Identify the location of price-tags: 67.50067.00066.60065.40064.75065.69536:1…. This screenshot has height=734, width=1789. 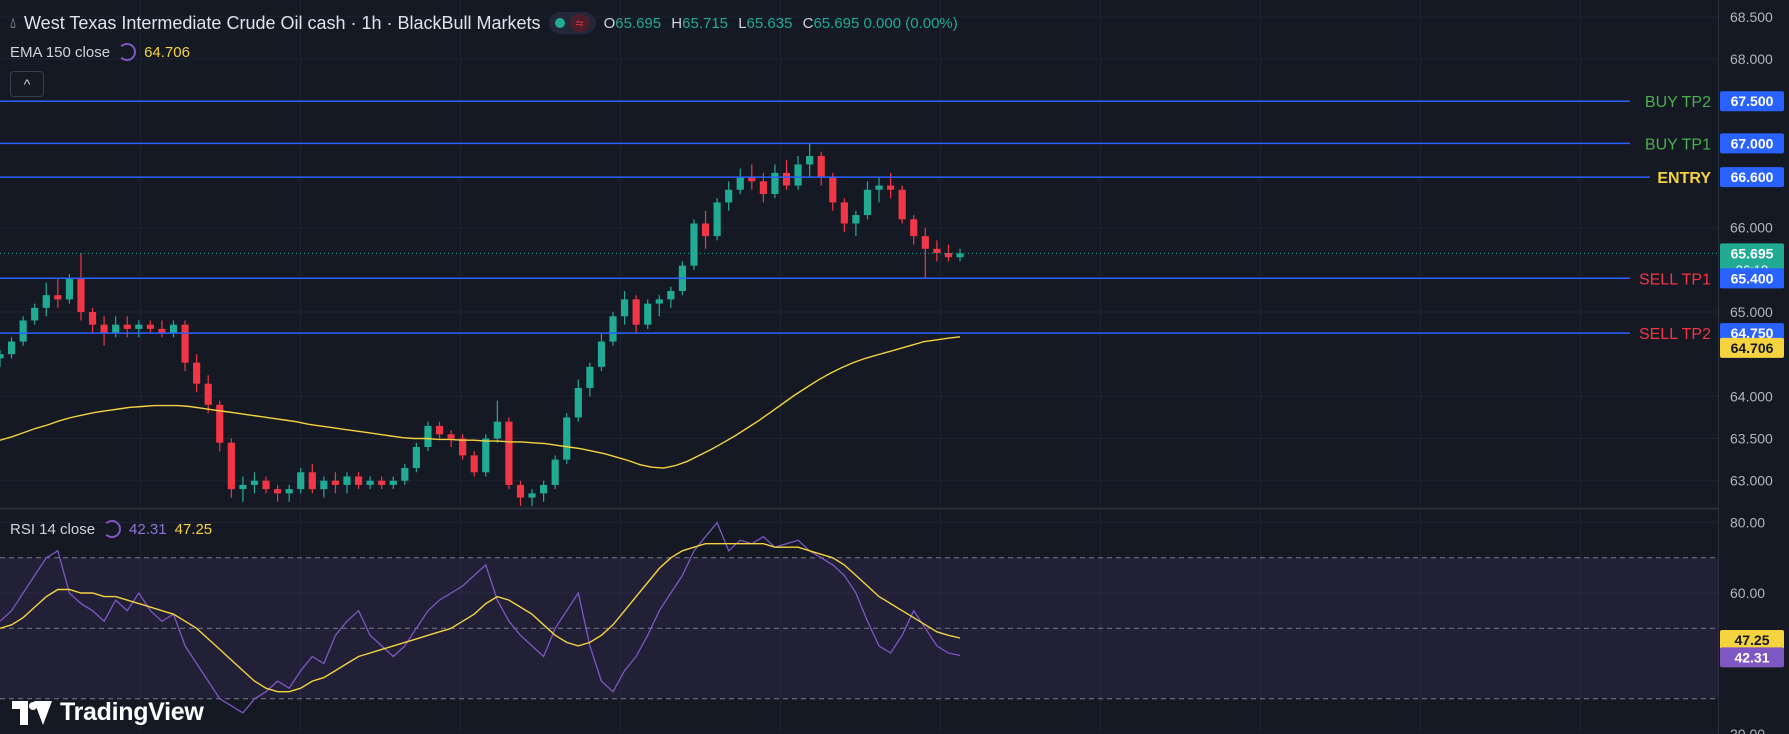
(1752, 379).